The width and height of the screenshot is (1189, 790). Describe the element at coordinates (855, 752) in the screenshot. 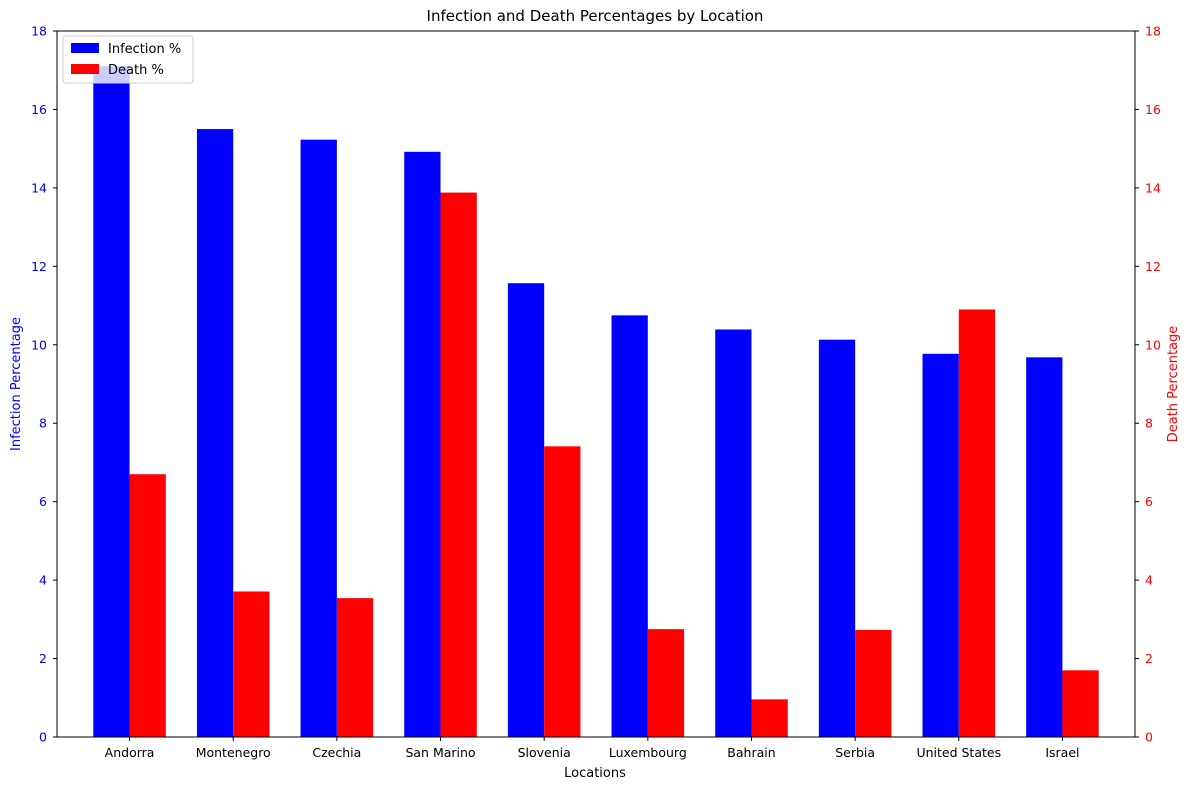

I see `x-tick-label-serbia: Serbia` at that location.